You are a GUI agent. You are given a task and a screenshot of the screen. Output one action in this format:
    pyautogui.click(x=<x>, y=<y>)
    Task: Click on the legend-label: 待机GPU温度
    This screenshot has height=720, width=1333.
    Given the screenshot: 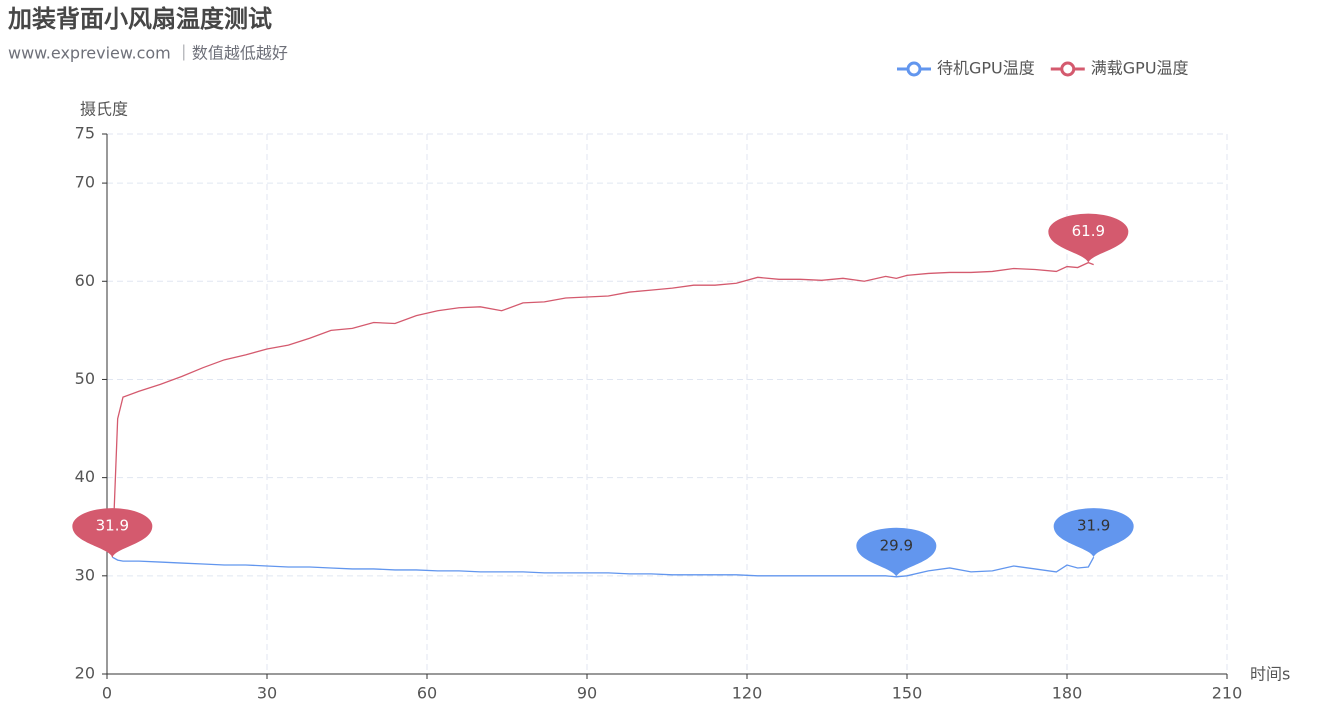 What is the action you would take?
    pyautogui.click(x=986, y=68)
    